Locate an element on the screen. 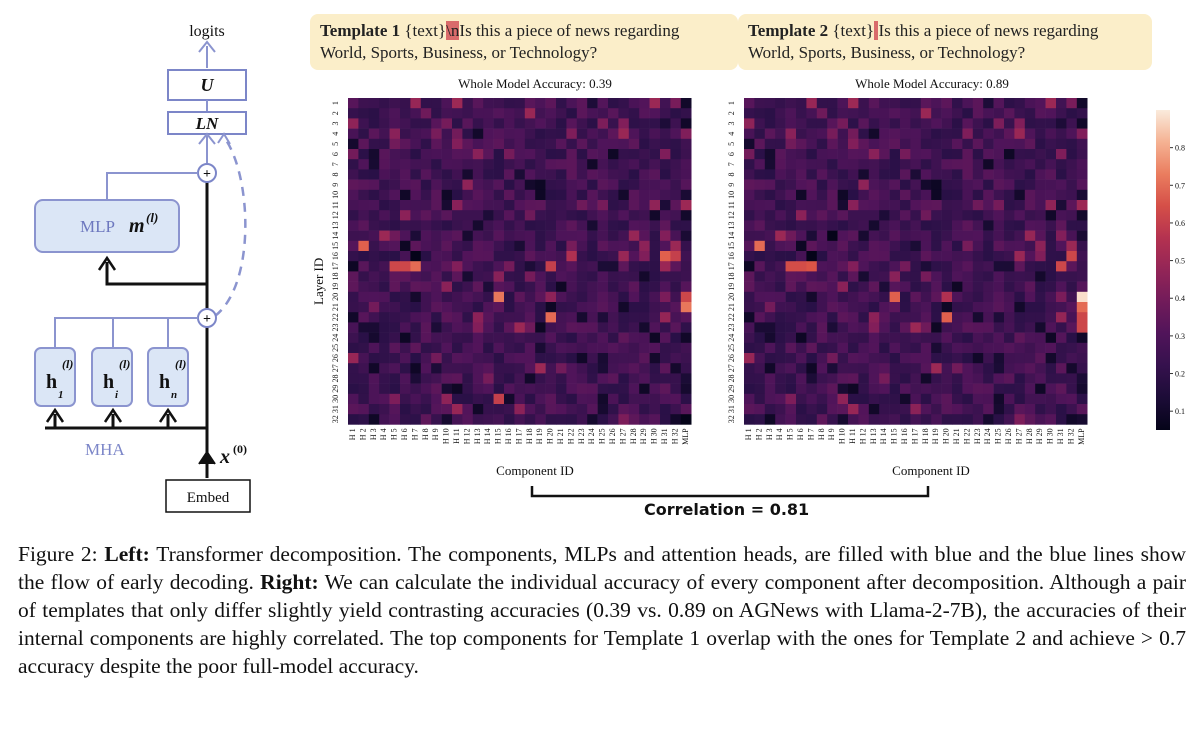 The height and width of the screenshot is (729, 1200). x-tick-label: H 5 is located at coordinates (394, 434).